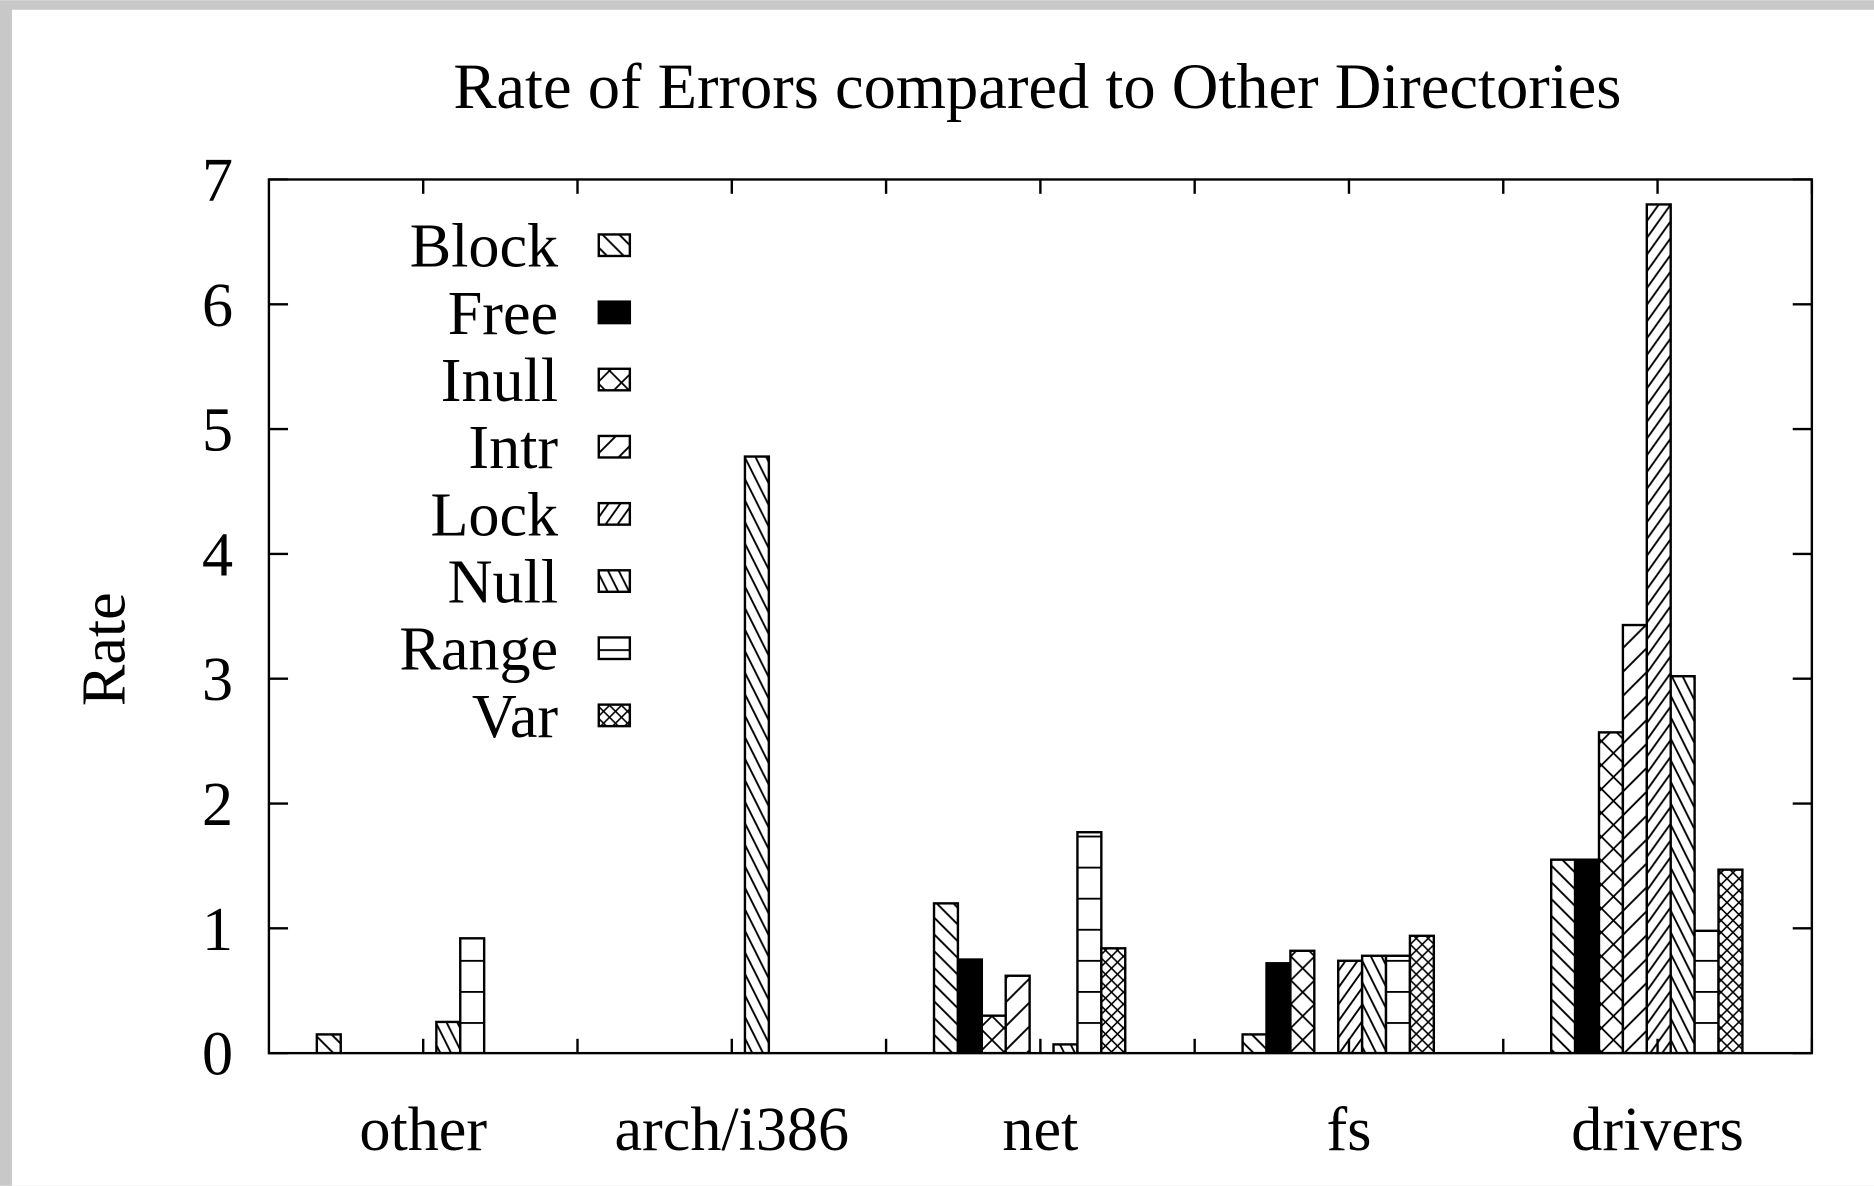 The height and width of the screenshot is (1186, 1874). I want to click on y-tick-label: 1, so click(217, 930).